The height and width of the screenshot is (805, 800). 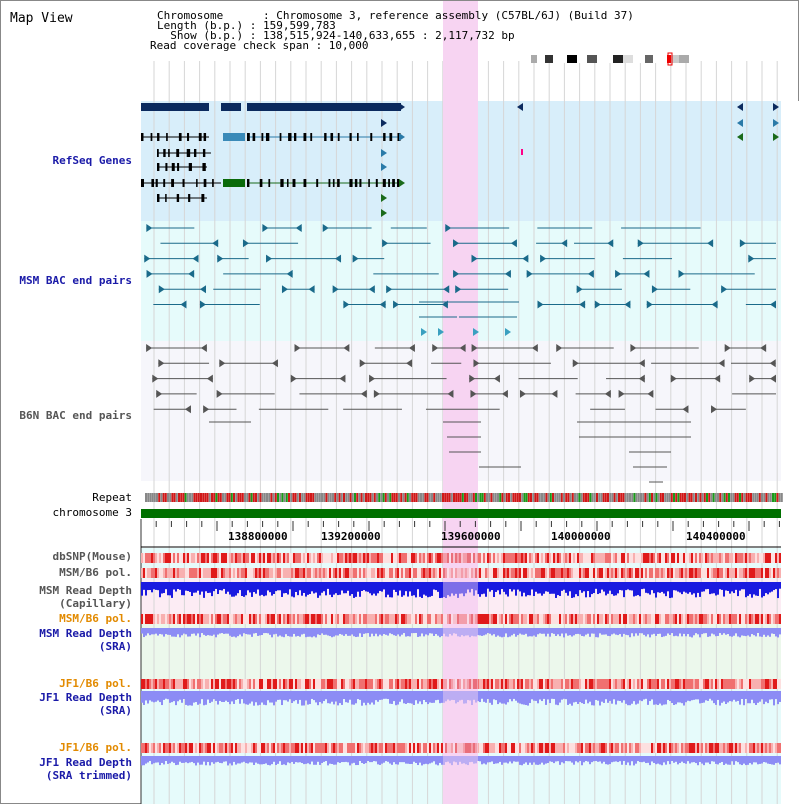 I want to click on track-label-dbsnp: dbSNP(Mouse), so click(x=92, y=556).